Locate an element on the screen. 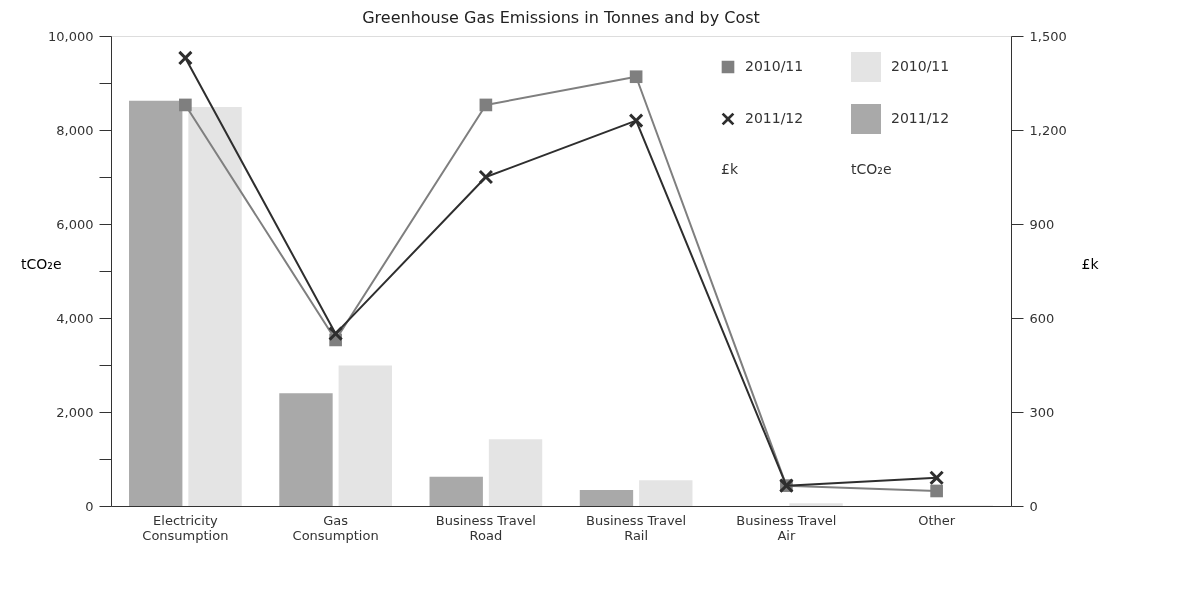  y-tick-label: 4,000 is located at coordinates (75, 318).